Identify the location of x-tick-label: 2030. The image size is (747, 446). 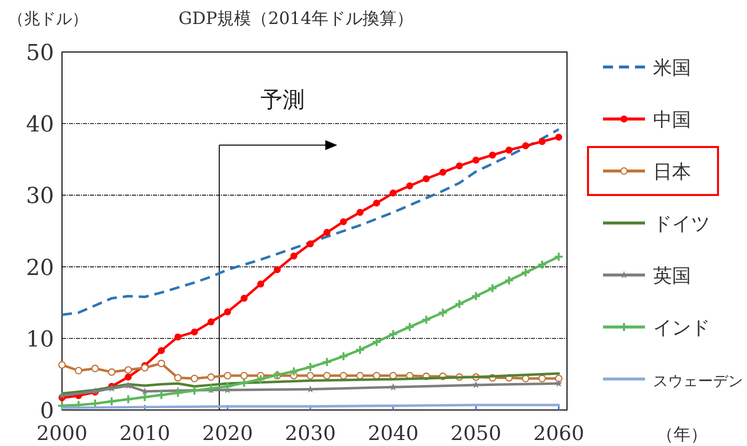
(310, 433).